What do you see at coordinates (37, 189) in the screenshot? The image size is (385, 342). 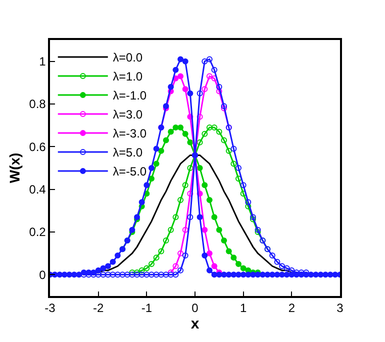 I see `y-tick-label: 0.4` at bounding box center [37, 189].